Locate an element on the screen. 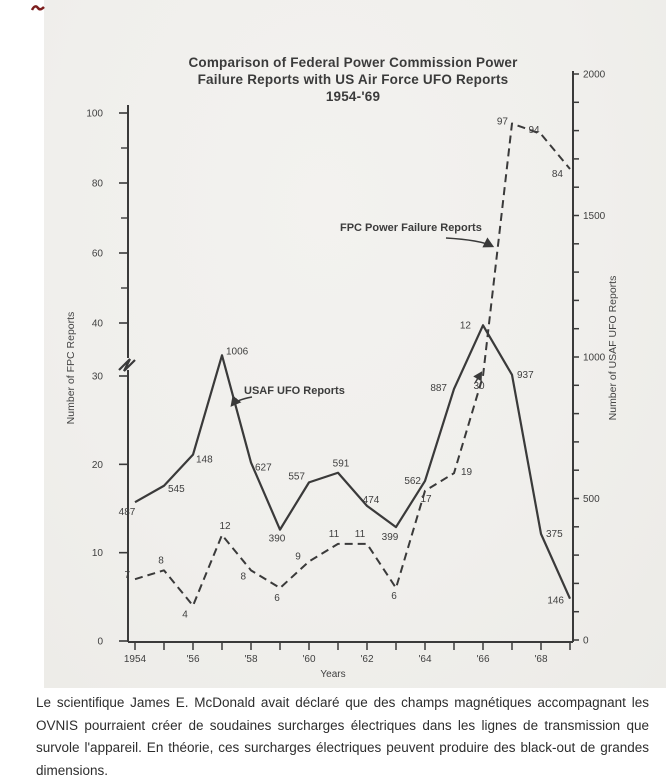 The width and height of the screenshot is (666, 781). left-axis-tick-label: 40 is located at coordinates (98, 324).